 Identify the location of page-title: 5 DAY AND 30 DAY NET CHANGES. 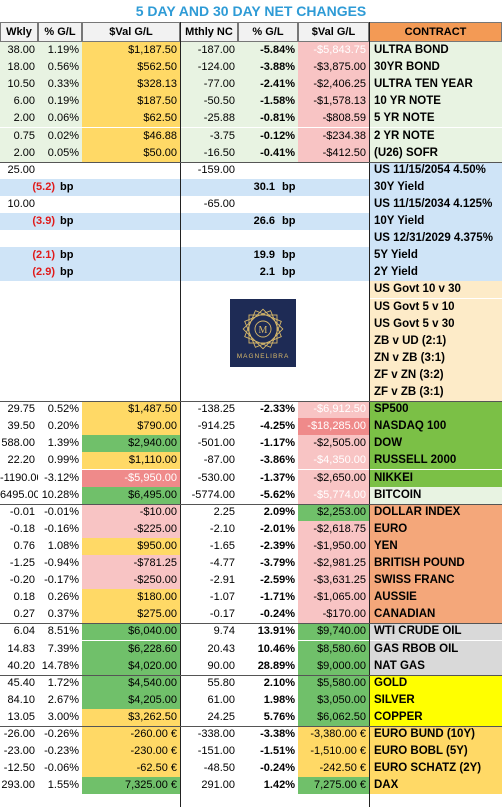
(251, 11).